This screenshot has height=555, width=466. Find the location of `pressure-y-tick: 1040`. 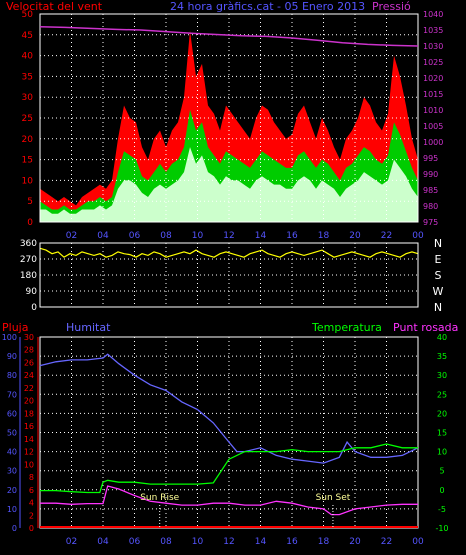

pressure-y-tick: 1040 is located at coordinates (433, 14).